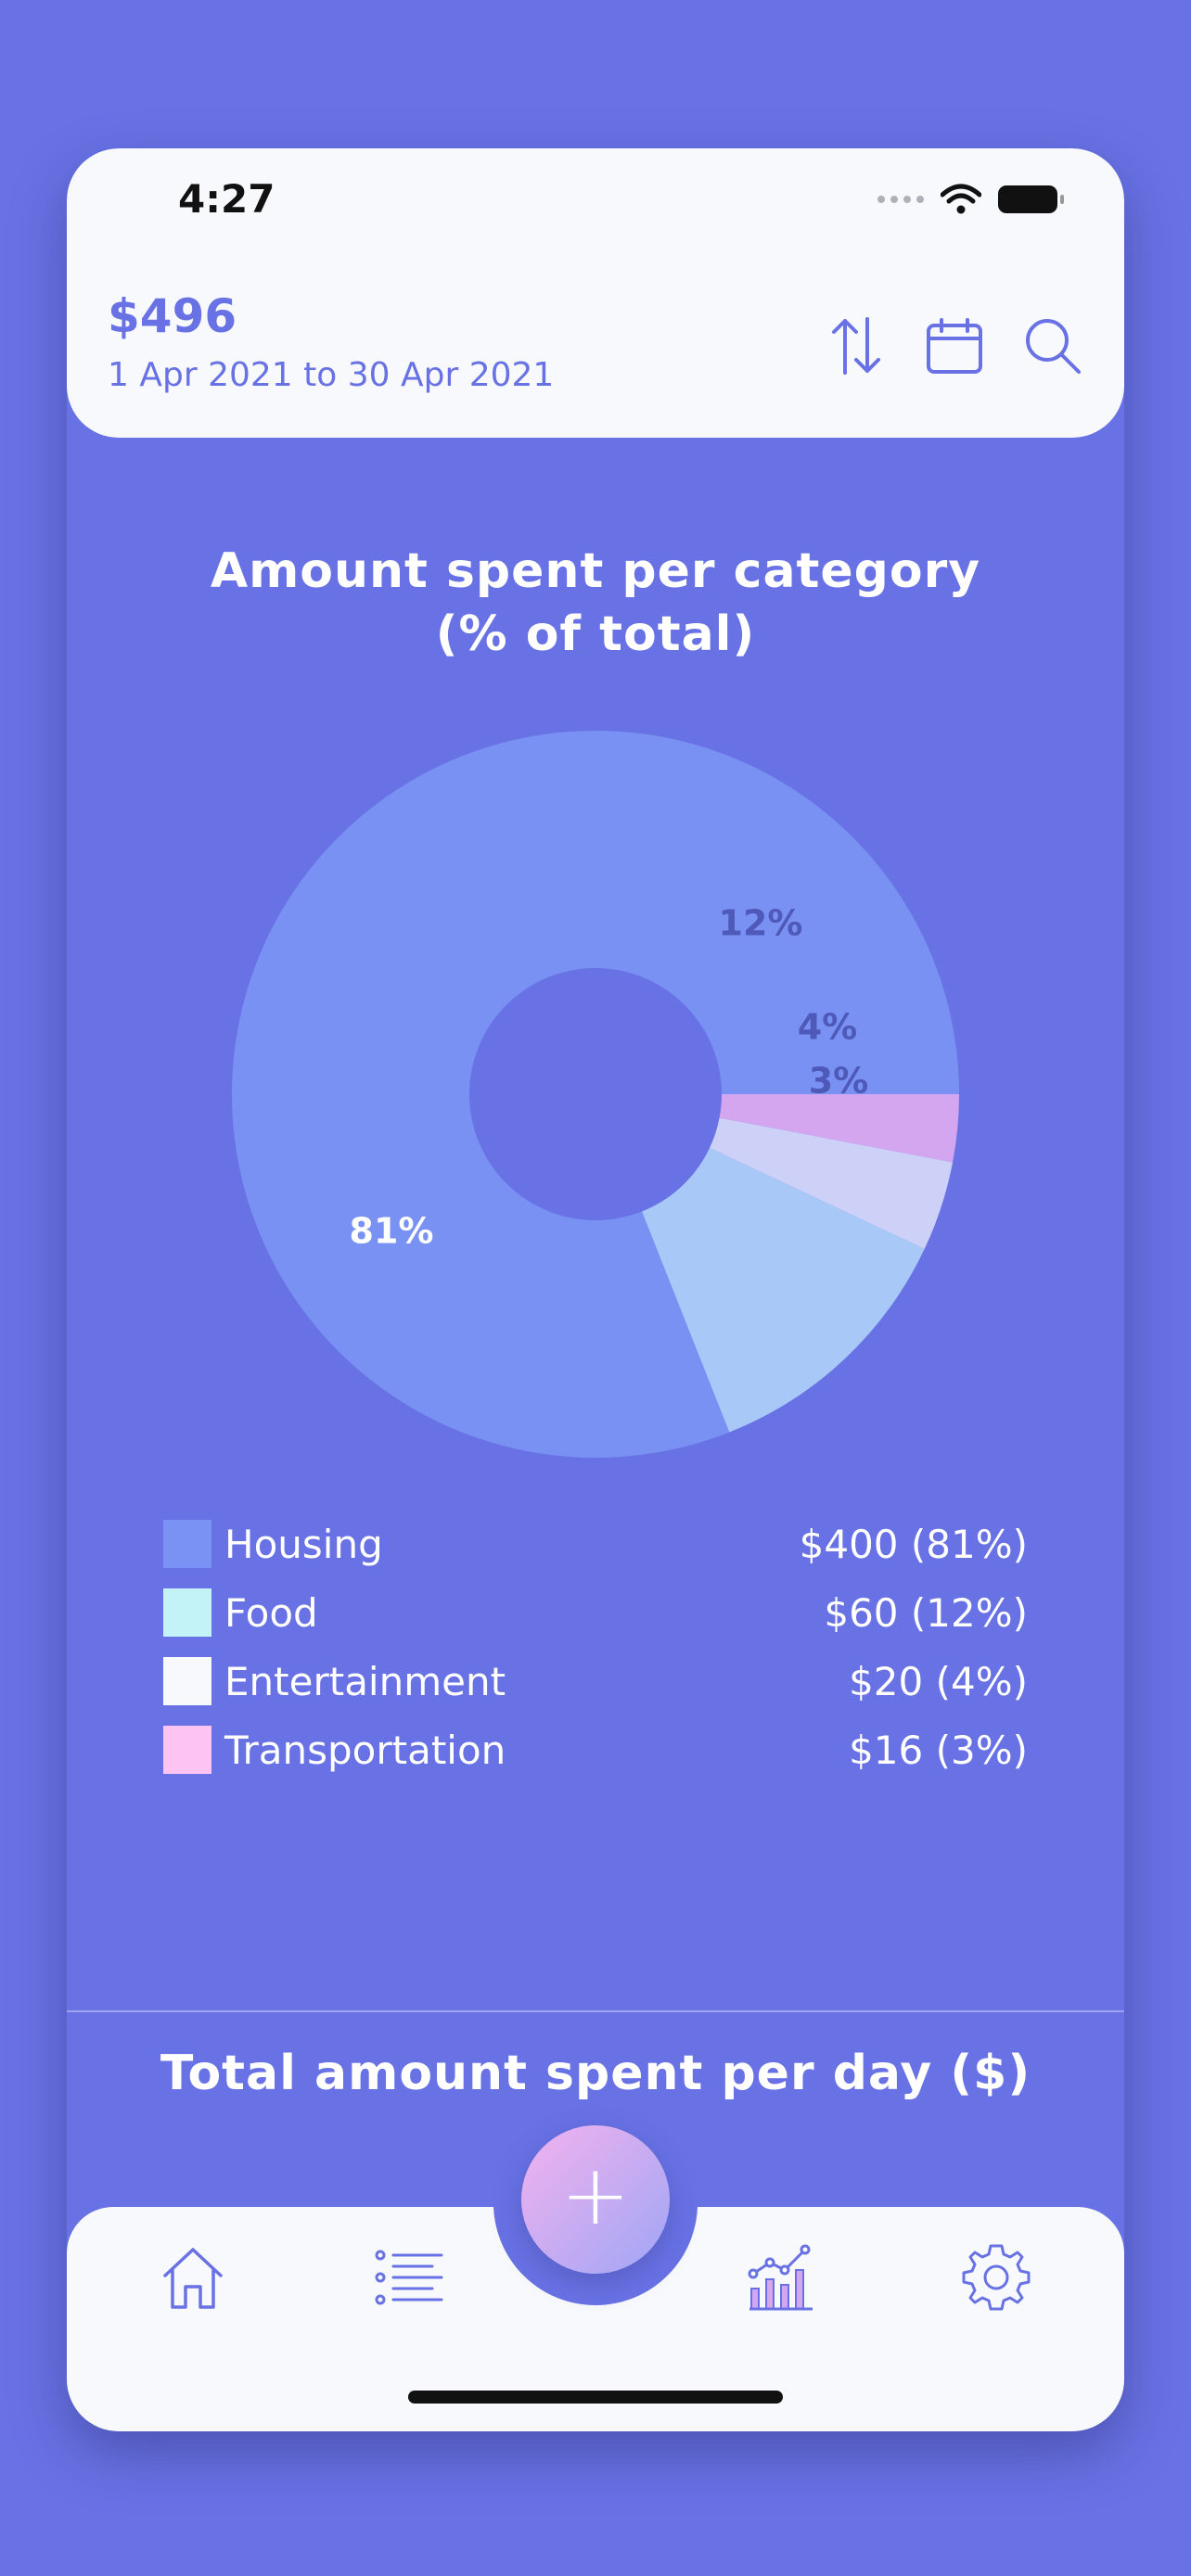 The image size is (1191, 2576). What do you see at coordinates (595, 1544) in the screenshot?
I see `legend-item-housing: Housing $400 (81%)` at bounding box center [595, 1544].